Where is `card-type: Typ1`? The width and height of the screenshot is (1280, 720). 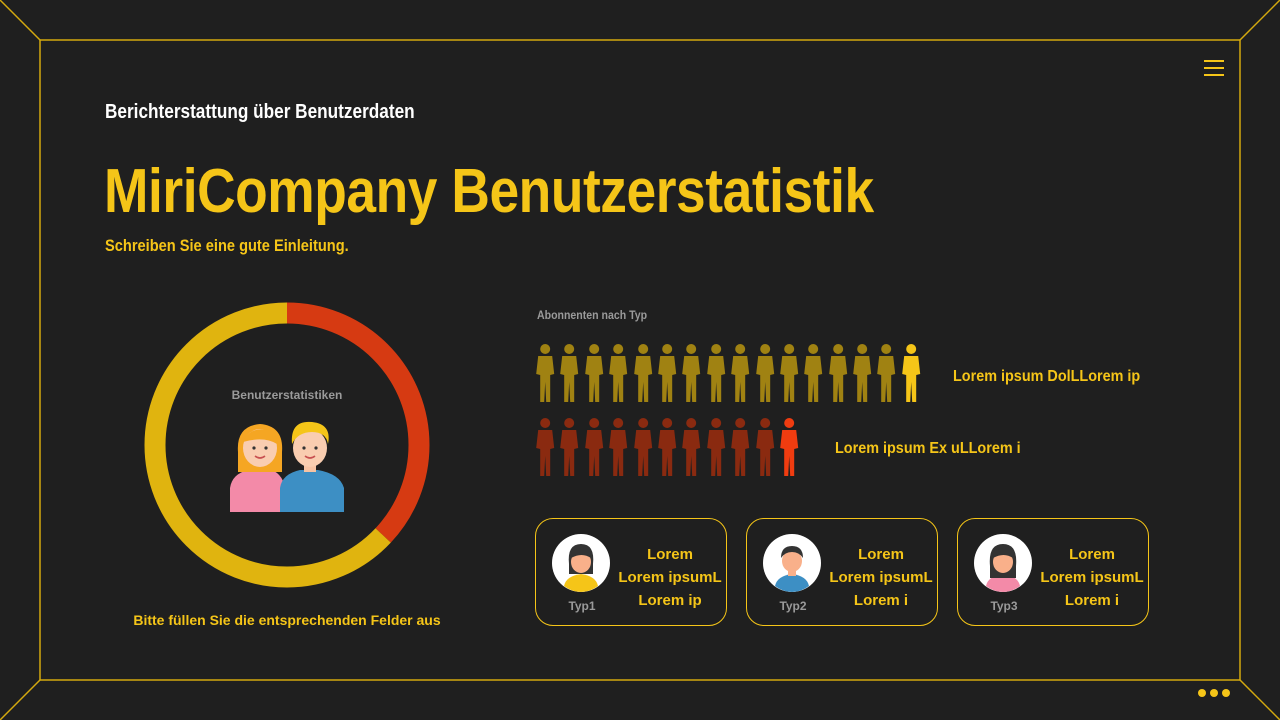 card-type: Typ1 is located at coordinates (582, 606).